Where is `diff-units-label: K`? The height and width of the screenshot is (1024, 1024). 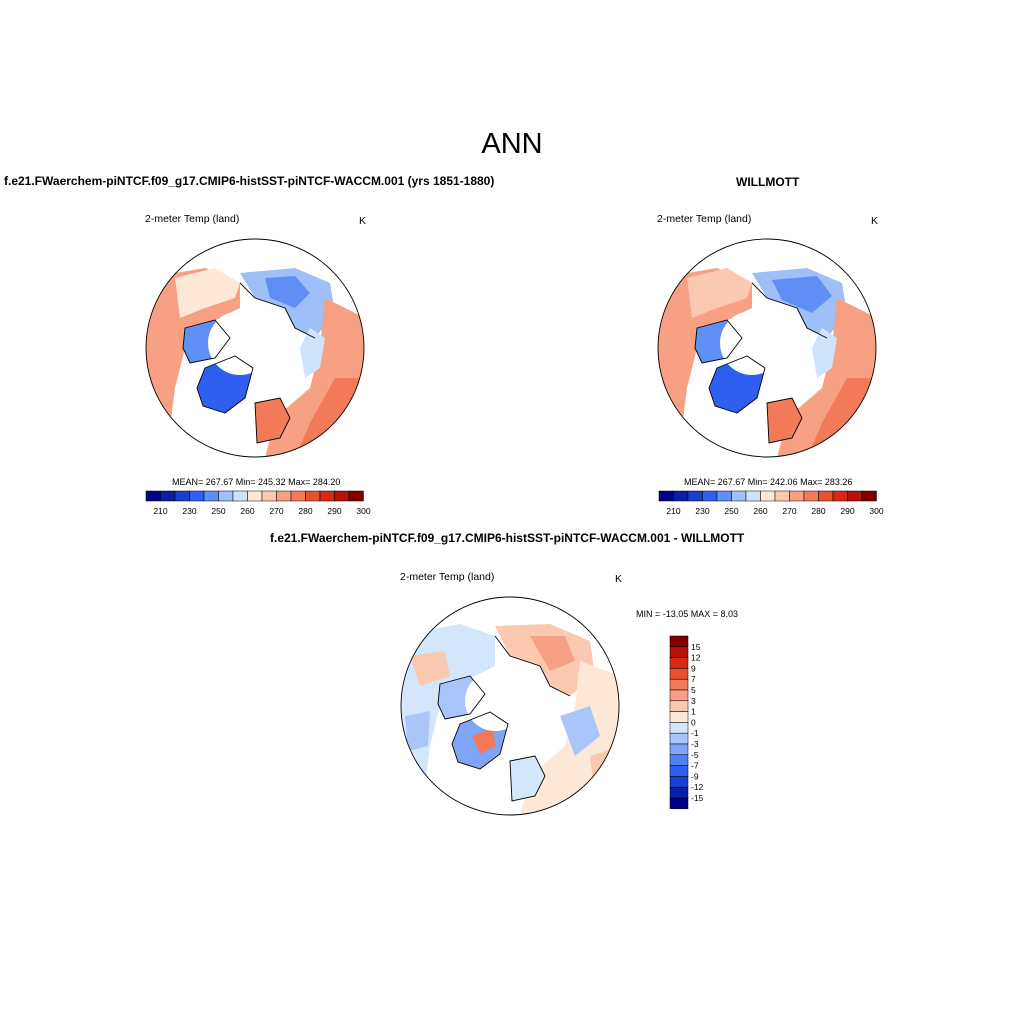 diff-units-label: K is located at coordinates (619, 579).